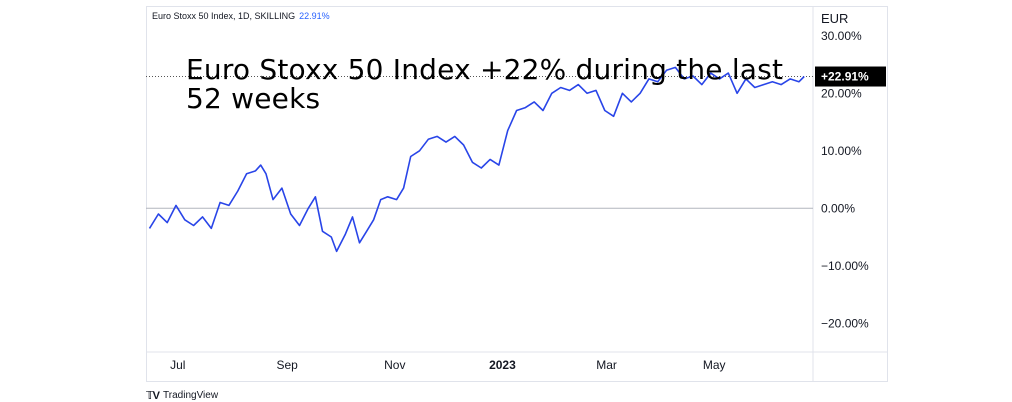  Describe the element at coordinates (224, 16) in the screenshot. I see `legend-title: Euro Stoxx 50 Index, 1D, SKILLING` at that location.